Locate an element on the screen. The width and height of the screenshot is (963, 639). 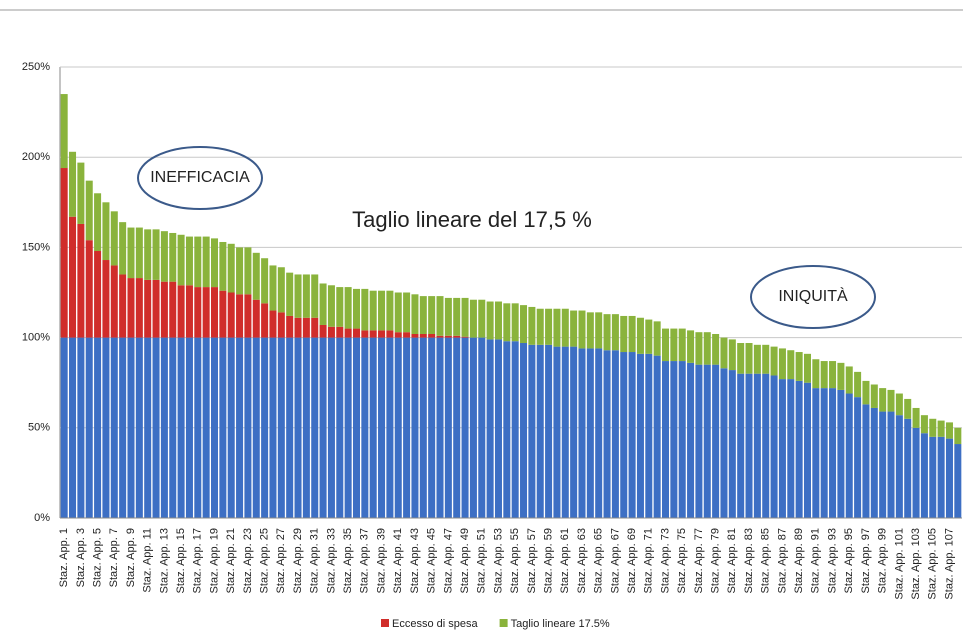
x-tick-label: Staz. App. 5 is located at coordinates (97, 557).